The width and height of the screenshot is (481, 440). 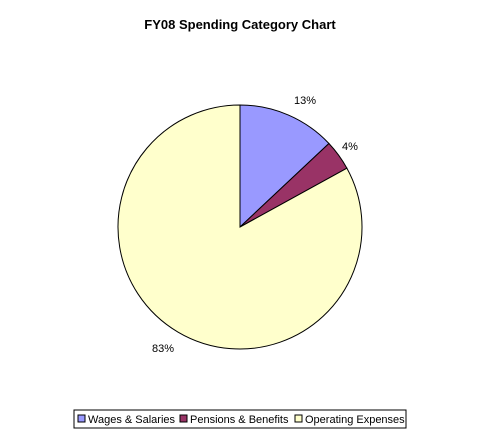 I want to click on legend-label: Wages & Salaries, so click(x=132, y=420).